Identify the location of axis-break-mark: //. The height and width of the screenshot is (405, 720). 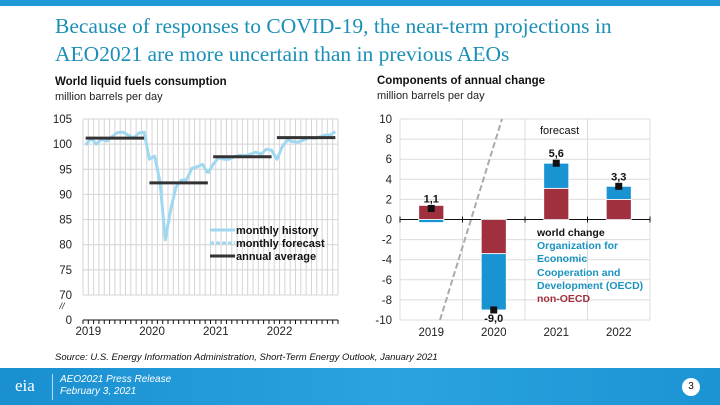
(62, 306).